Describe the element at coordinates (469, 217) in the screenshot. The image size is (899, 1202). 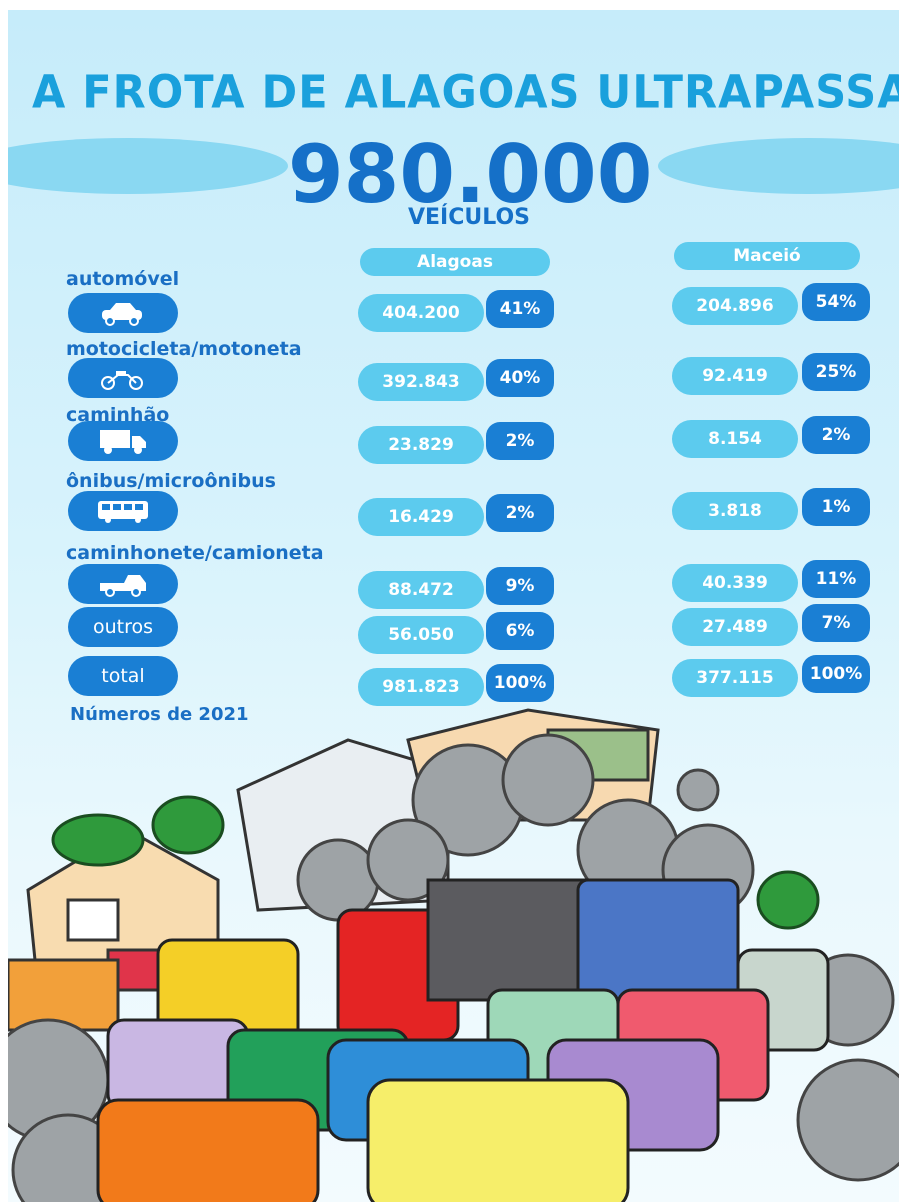
I see `unit: VEÍCULOS` at that location.